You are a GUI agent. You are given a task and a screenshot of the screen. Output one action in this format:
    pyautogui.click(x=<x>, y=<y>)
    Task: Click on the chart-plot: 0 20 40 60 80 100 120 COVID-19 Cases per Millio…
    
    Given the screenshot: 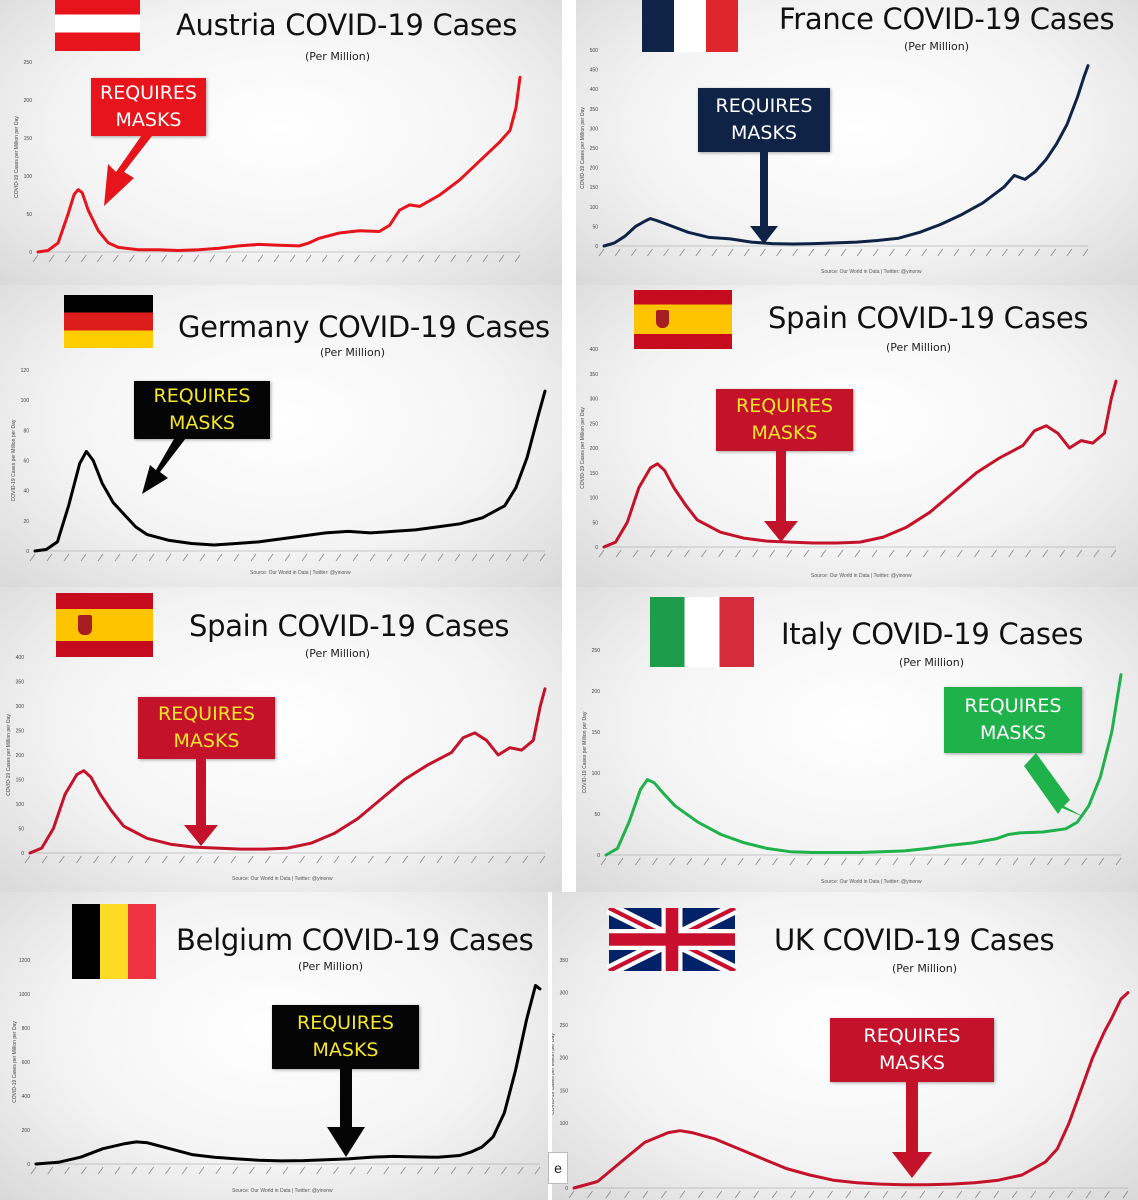 What is the action you would take?
    pyautogui.click(x=279, y=465)
    